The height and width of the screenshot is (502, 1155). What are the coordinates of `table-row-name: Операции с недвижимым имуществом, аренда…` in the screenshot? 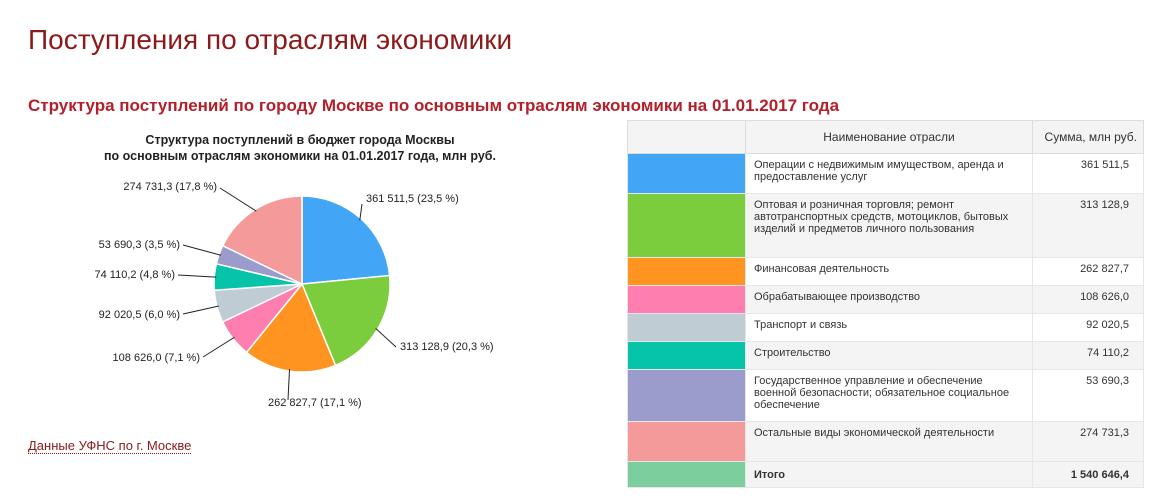 It's located at (889, 173).